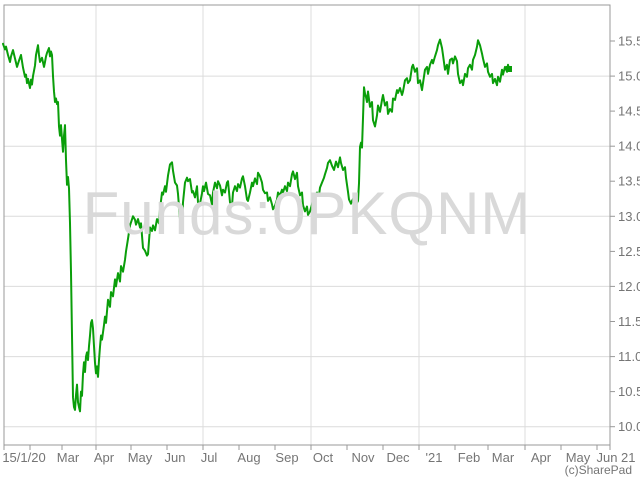 Image resolution: width=640 pixels, height=480 pixels. Describe the element at coordinates (175, 457) in the screenshot. I see `x-axis-label: Jun` at that location.